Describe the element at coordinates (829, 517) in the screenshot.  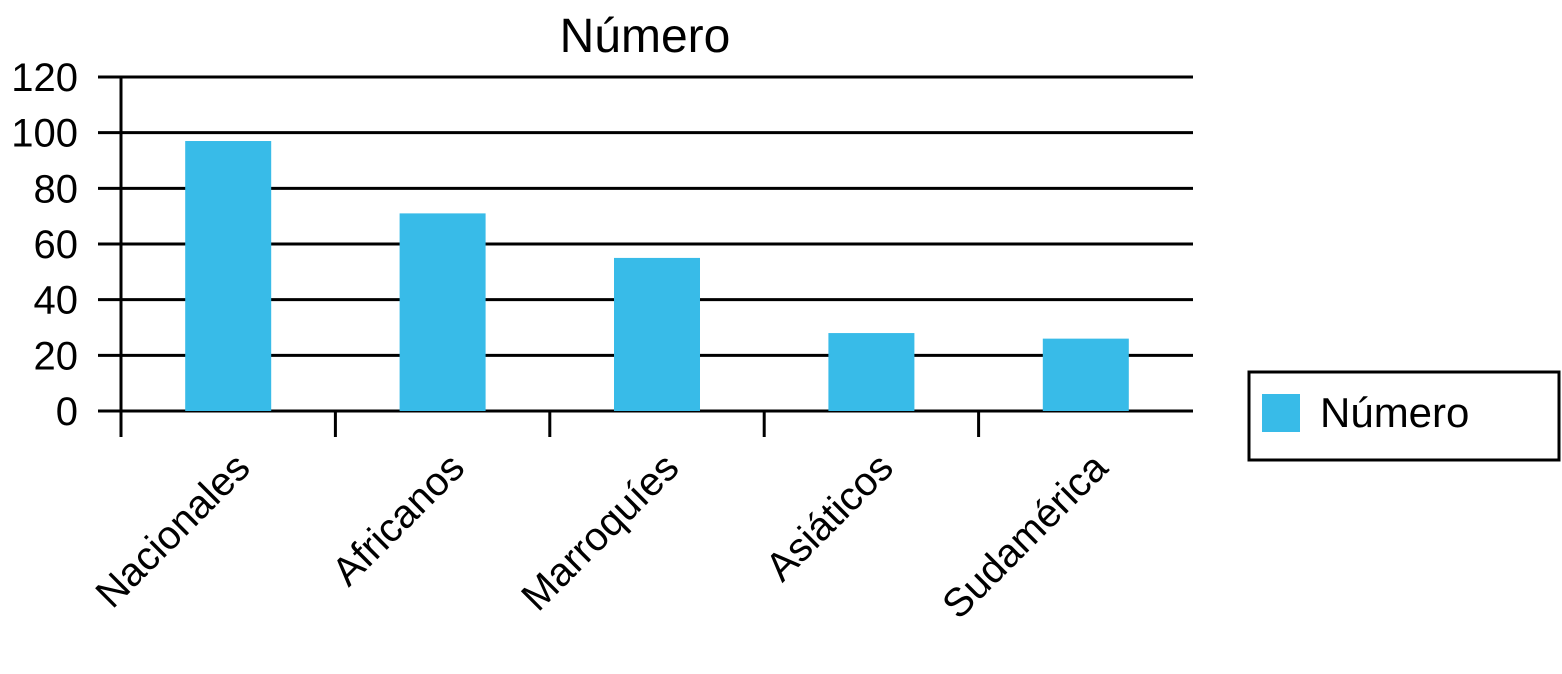
I see `x-tick-label: Asiáticos` at that location.